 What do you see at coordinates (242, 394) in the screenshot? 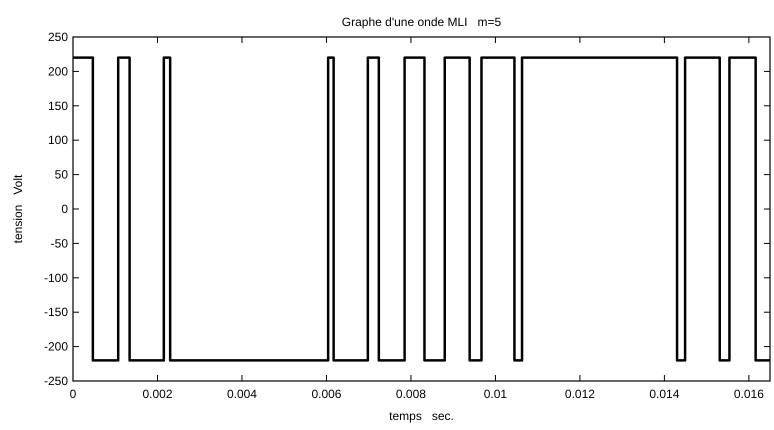
I see `x-tick-label: 0.004` at bounding box center [242, 394].